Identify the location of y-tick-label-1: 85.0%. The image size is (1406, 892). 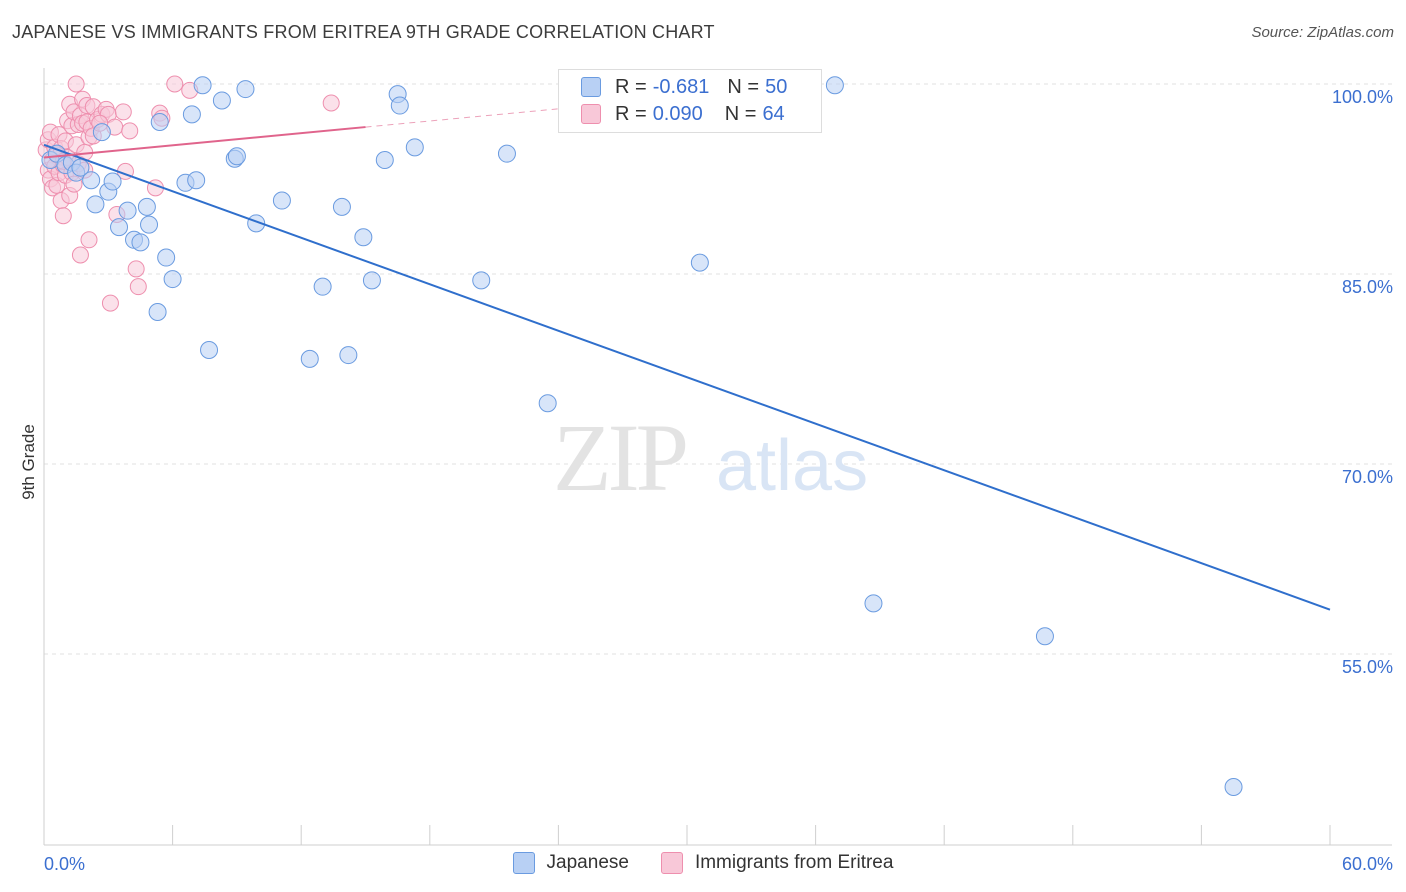
(1367, 287).